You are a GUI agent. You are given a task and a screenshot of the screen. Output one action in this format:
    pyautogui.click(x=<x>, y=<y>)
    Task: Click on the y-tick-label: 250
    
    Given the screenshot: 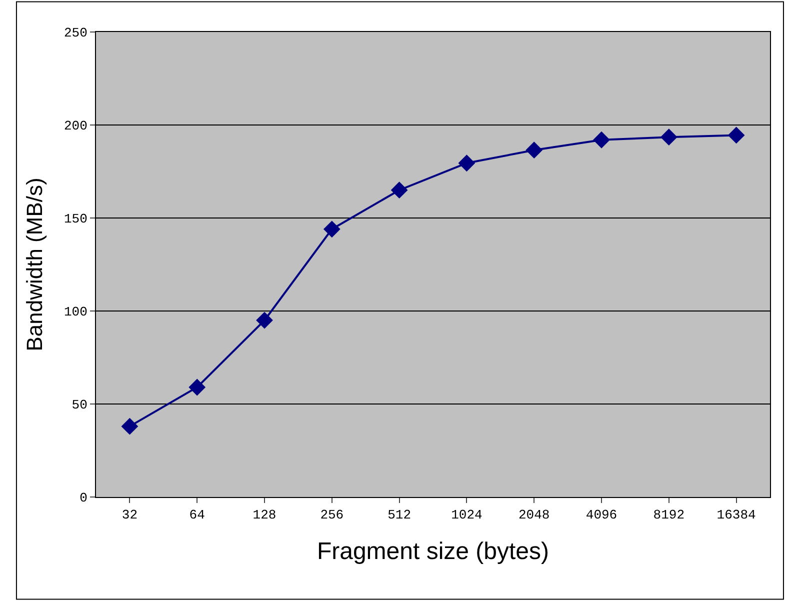 What is the action you would take?
    pyautogui.click(x=76, y=33)
    